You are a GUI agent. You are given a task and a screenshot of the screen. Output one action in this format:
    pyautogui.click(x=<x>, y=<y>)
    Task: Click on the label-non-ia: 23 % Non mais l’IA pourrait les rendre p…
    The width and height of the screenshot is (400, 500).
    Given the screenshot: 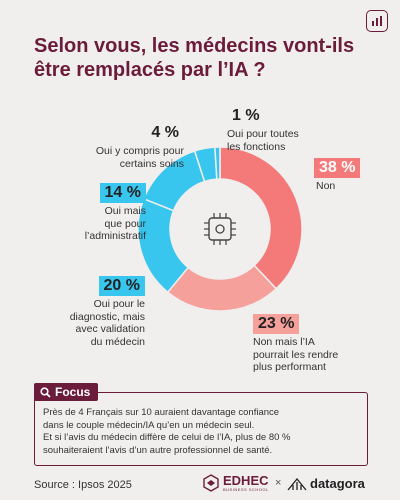 What is the action you would take?
    pyautogui.click(x=295, y=344)
    